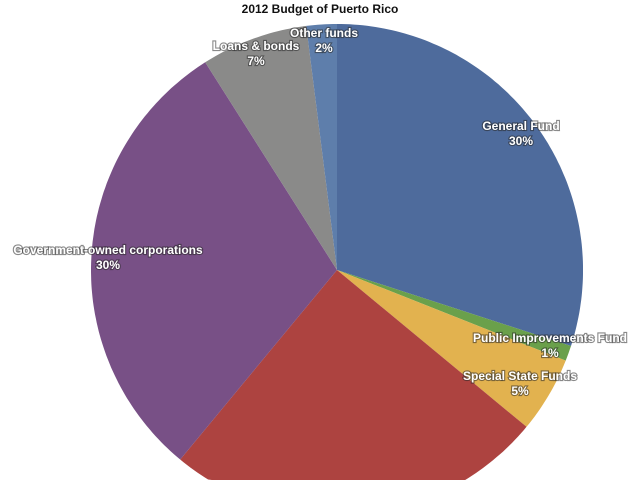  I want to click on slice-label: Government-owned corporations, so click(108, 250).